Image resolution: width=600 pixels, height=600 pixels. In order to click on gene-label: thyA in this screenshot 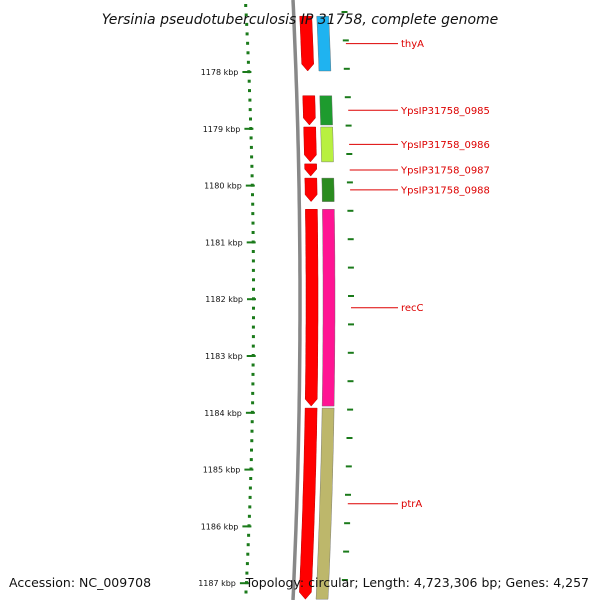, I will do `click(412, 44)`.